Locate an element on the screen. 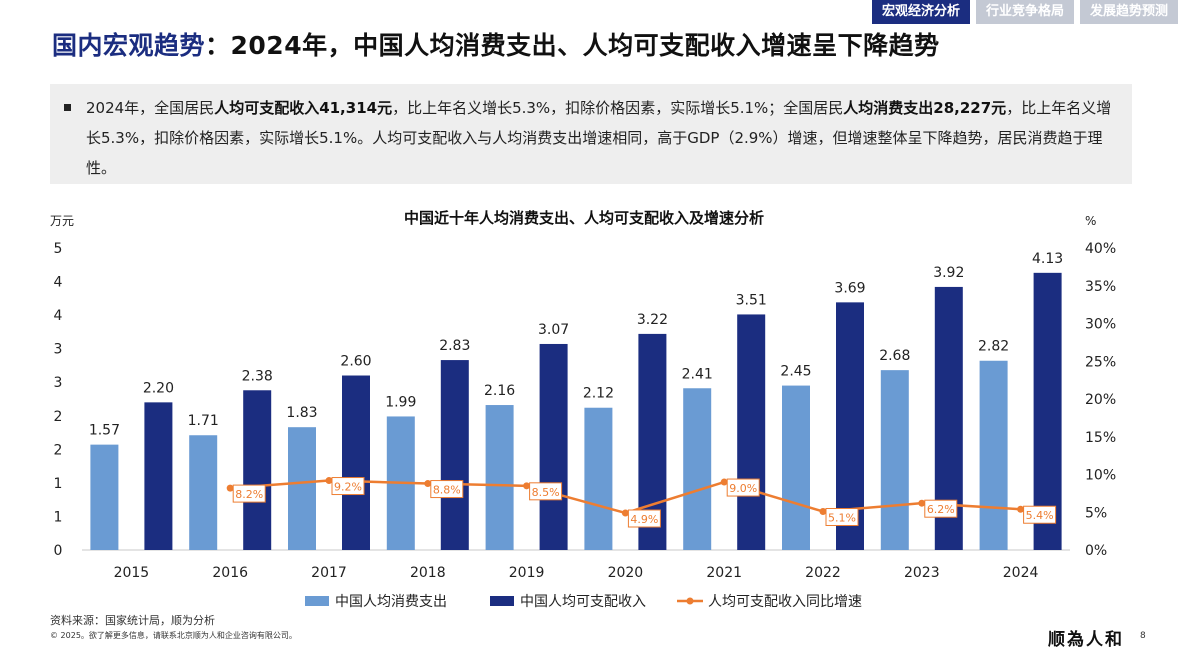 Image resolution: width=1190 pixels, height=669 pixels. right-tick-label: 40% is located at coordinates (1100, 249).